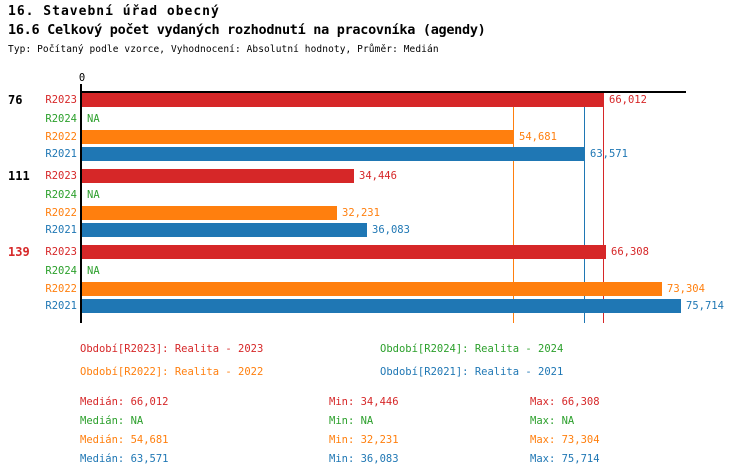 The image size is (750, 476). Describe the element at coordinates (630, 252) in the screenshot. I see `bar-value-label: 66,308` at that location.